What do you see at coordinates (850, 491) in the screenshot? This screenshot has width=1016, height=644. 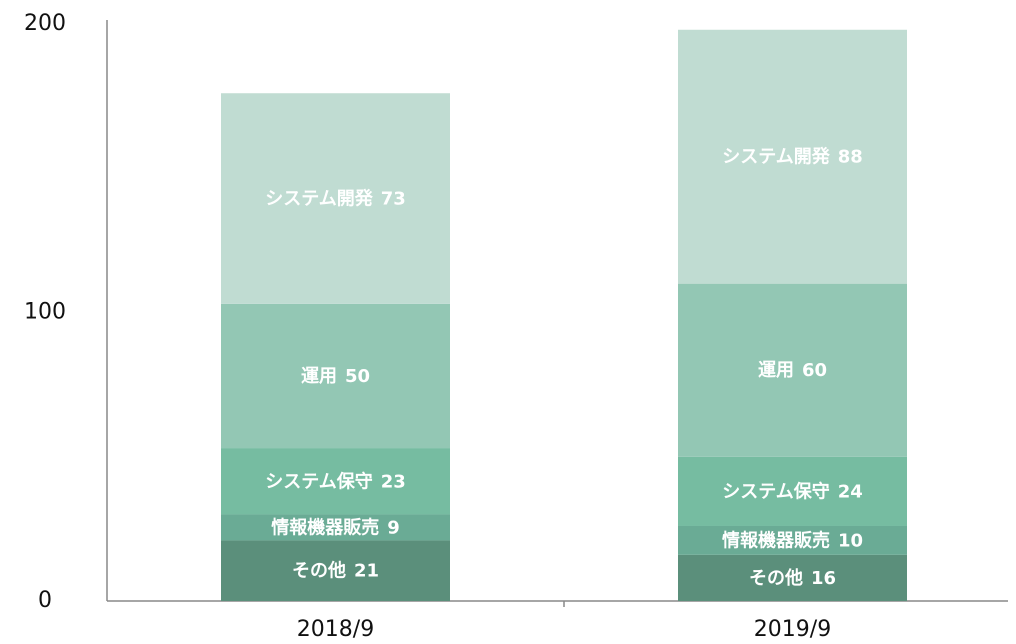 I see `segment-value: 24` at bounding box center [850, 491].